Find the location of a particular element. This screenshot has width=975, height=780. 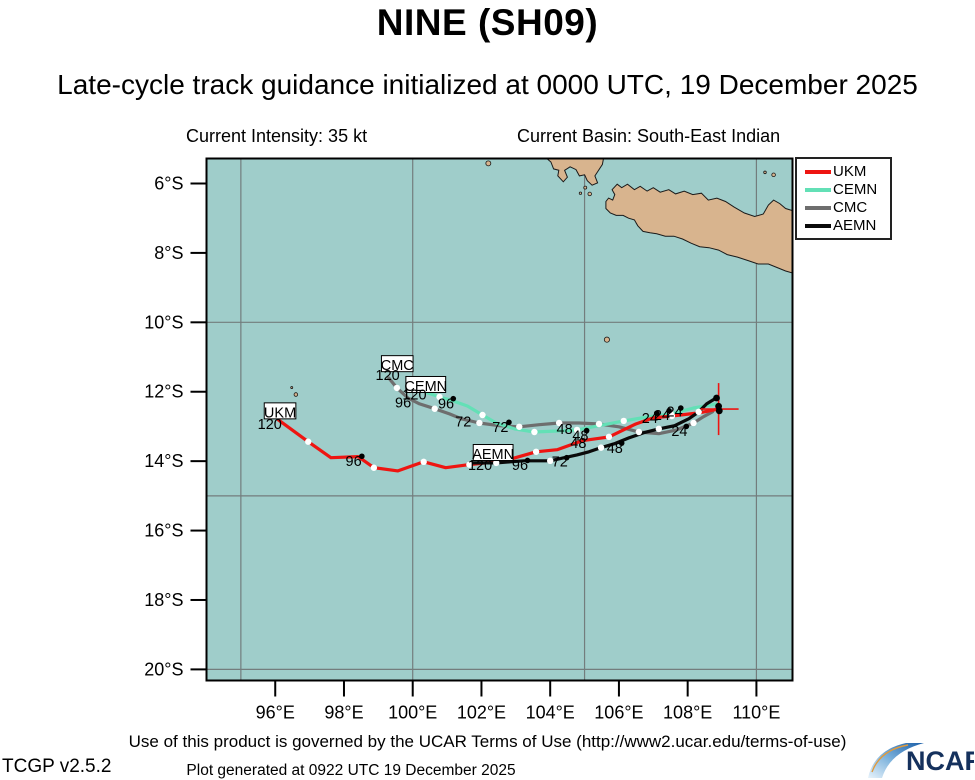

x-tick-label: 102°E is located at coordinates (481, 713).